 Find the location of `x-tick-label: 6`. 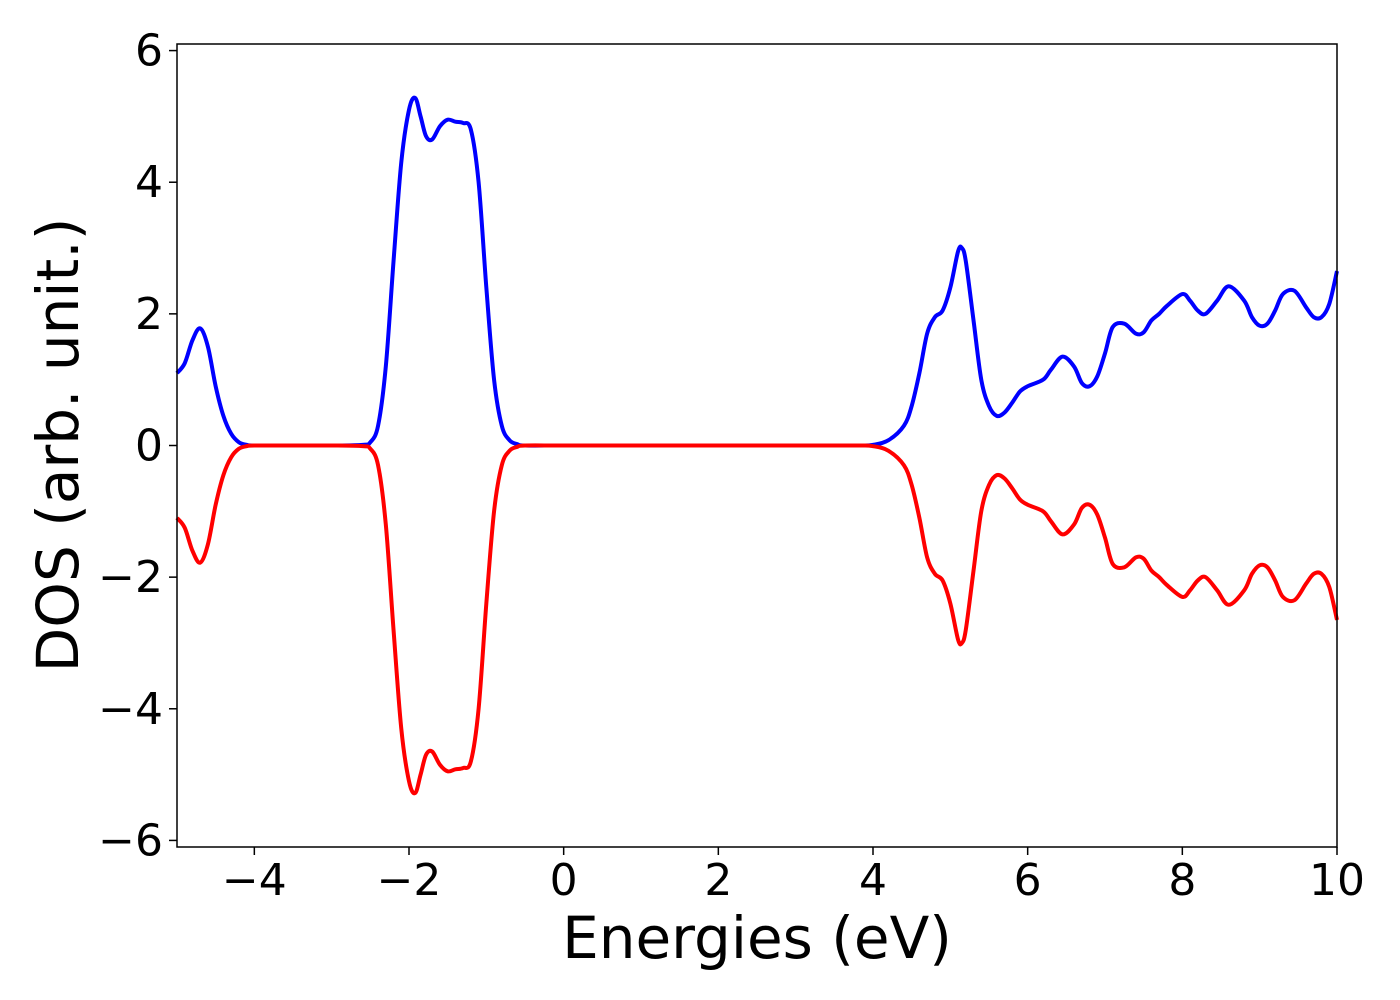

x-tick-label: 6 is located at coordinates (1028, 880).